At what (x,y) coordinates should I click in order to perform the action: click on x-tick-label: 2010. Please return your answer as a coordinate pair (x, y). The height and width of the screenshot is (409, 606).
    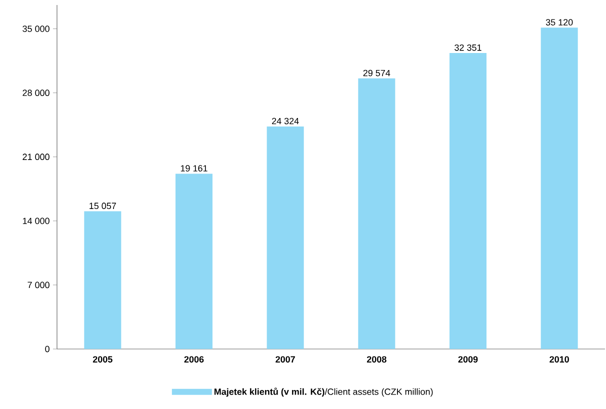
    Looking at the image, I should click on (559, 359).